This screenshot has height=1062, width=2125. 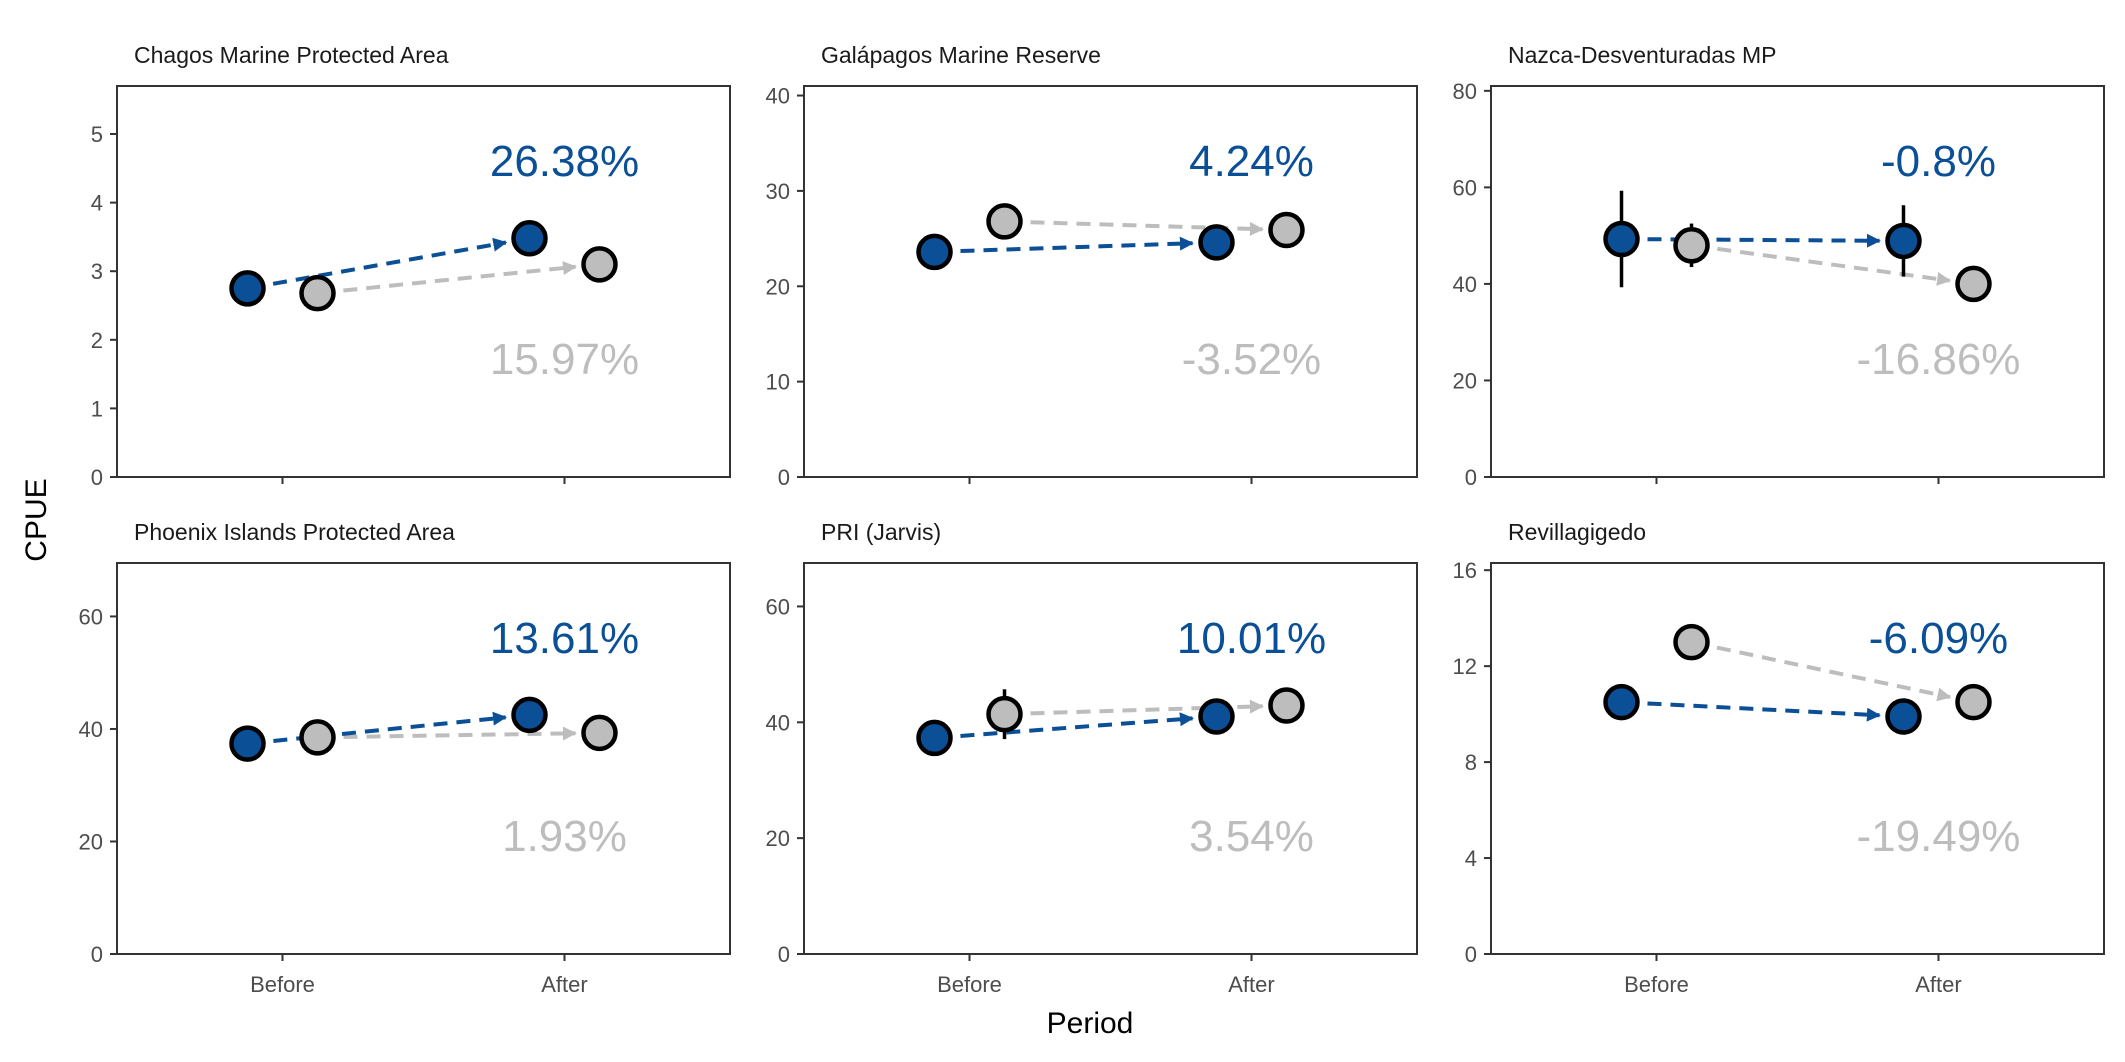 I want to click on y-tick-label: 80, so click(x=1465, y=91).